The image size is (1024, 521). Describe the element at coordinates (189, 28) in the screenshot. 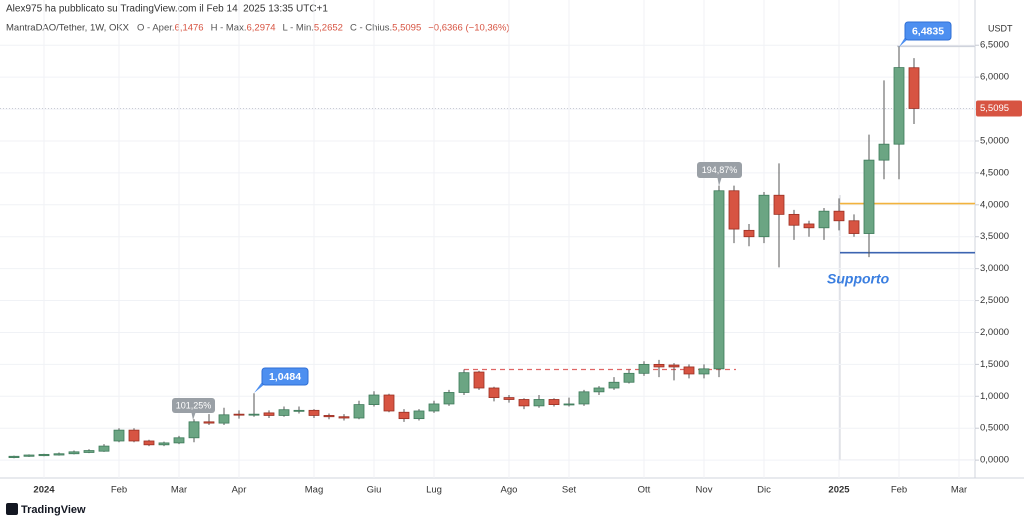

I see `ohlc-value: 6,1476` at that location.